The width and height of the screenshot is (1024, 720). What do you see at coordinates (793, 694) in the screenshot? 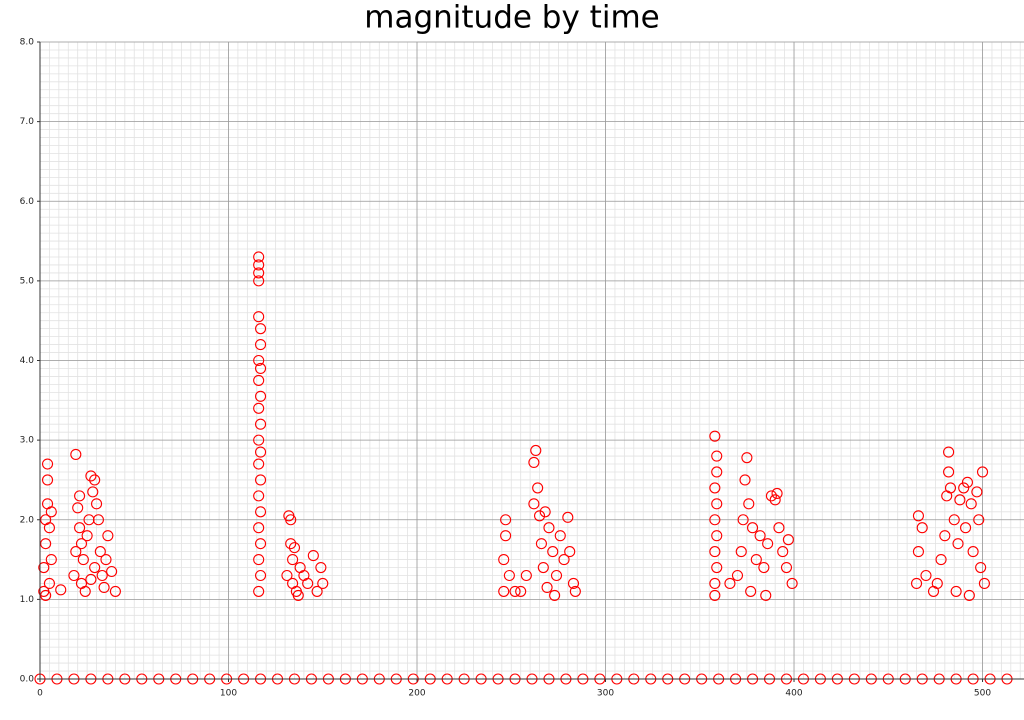
I see `x-tick-label: 400` at bounding box center [793, 694].